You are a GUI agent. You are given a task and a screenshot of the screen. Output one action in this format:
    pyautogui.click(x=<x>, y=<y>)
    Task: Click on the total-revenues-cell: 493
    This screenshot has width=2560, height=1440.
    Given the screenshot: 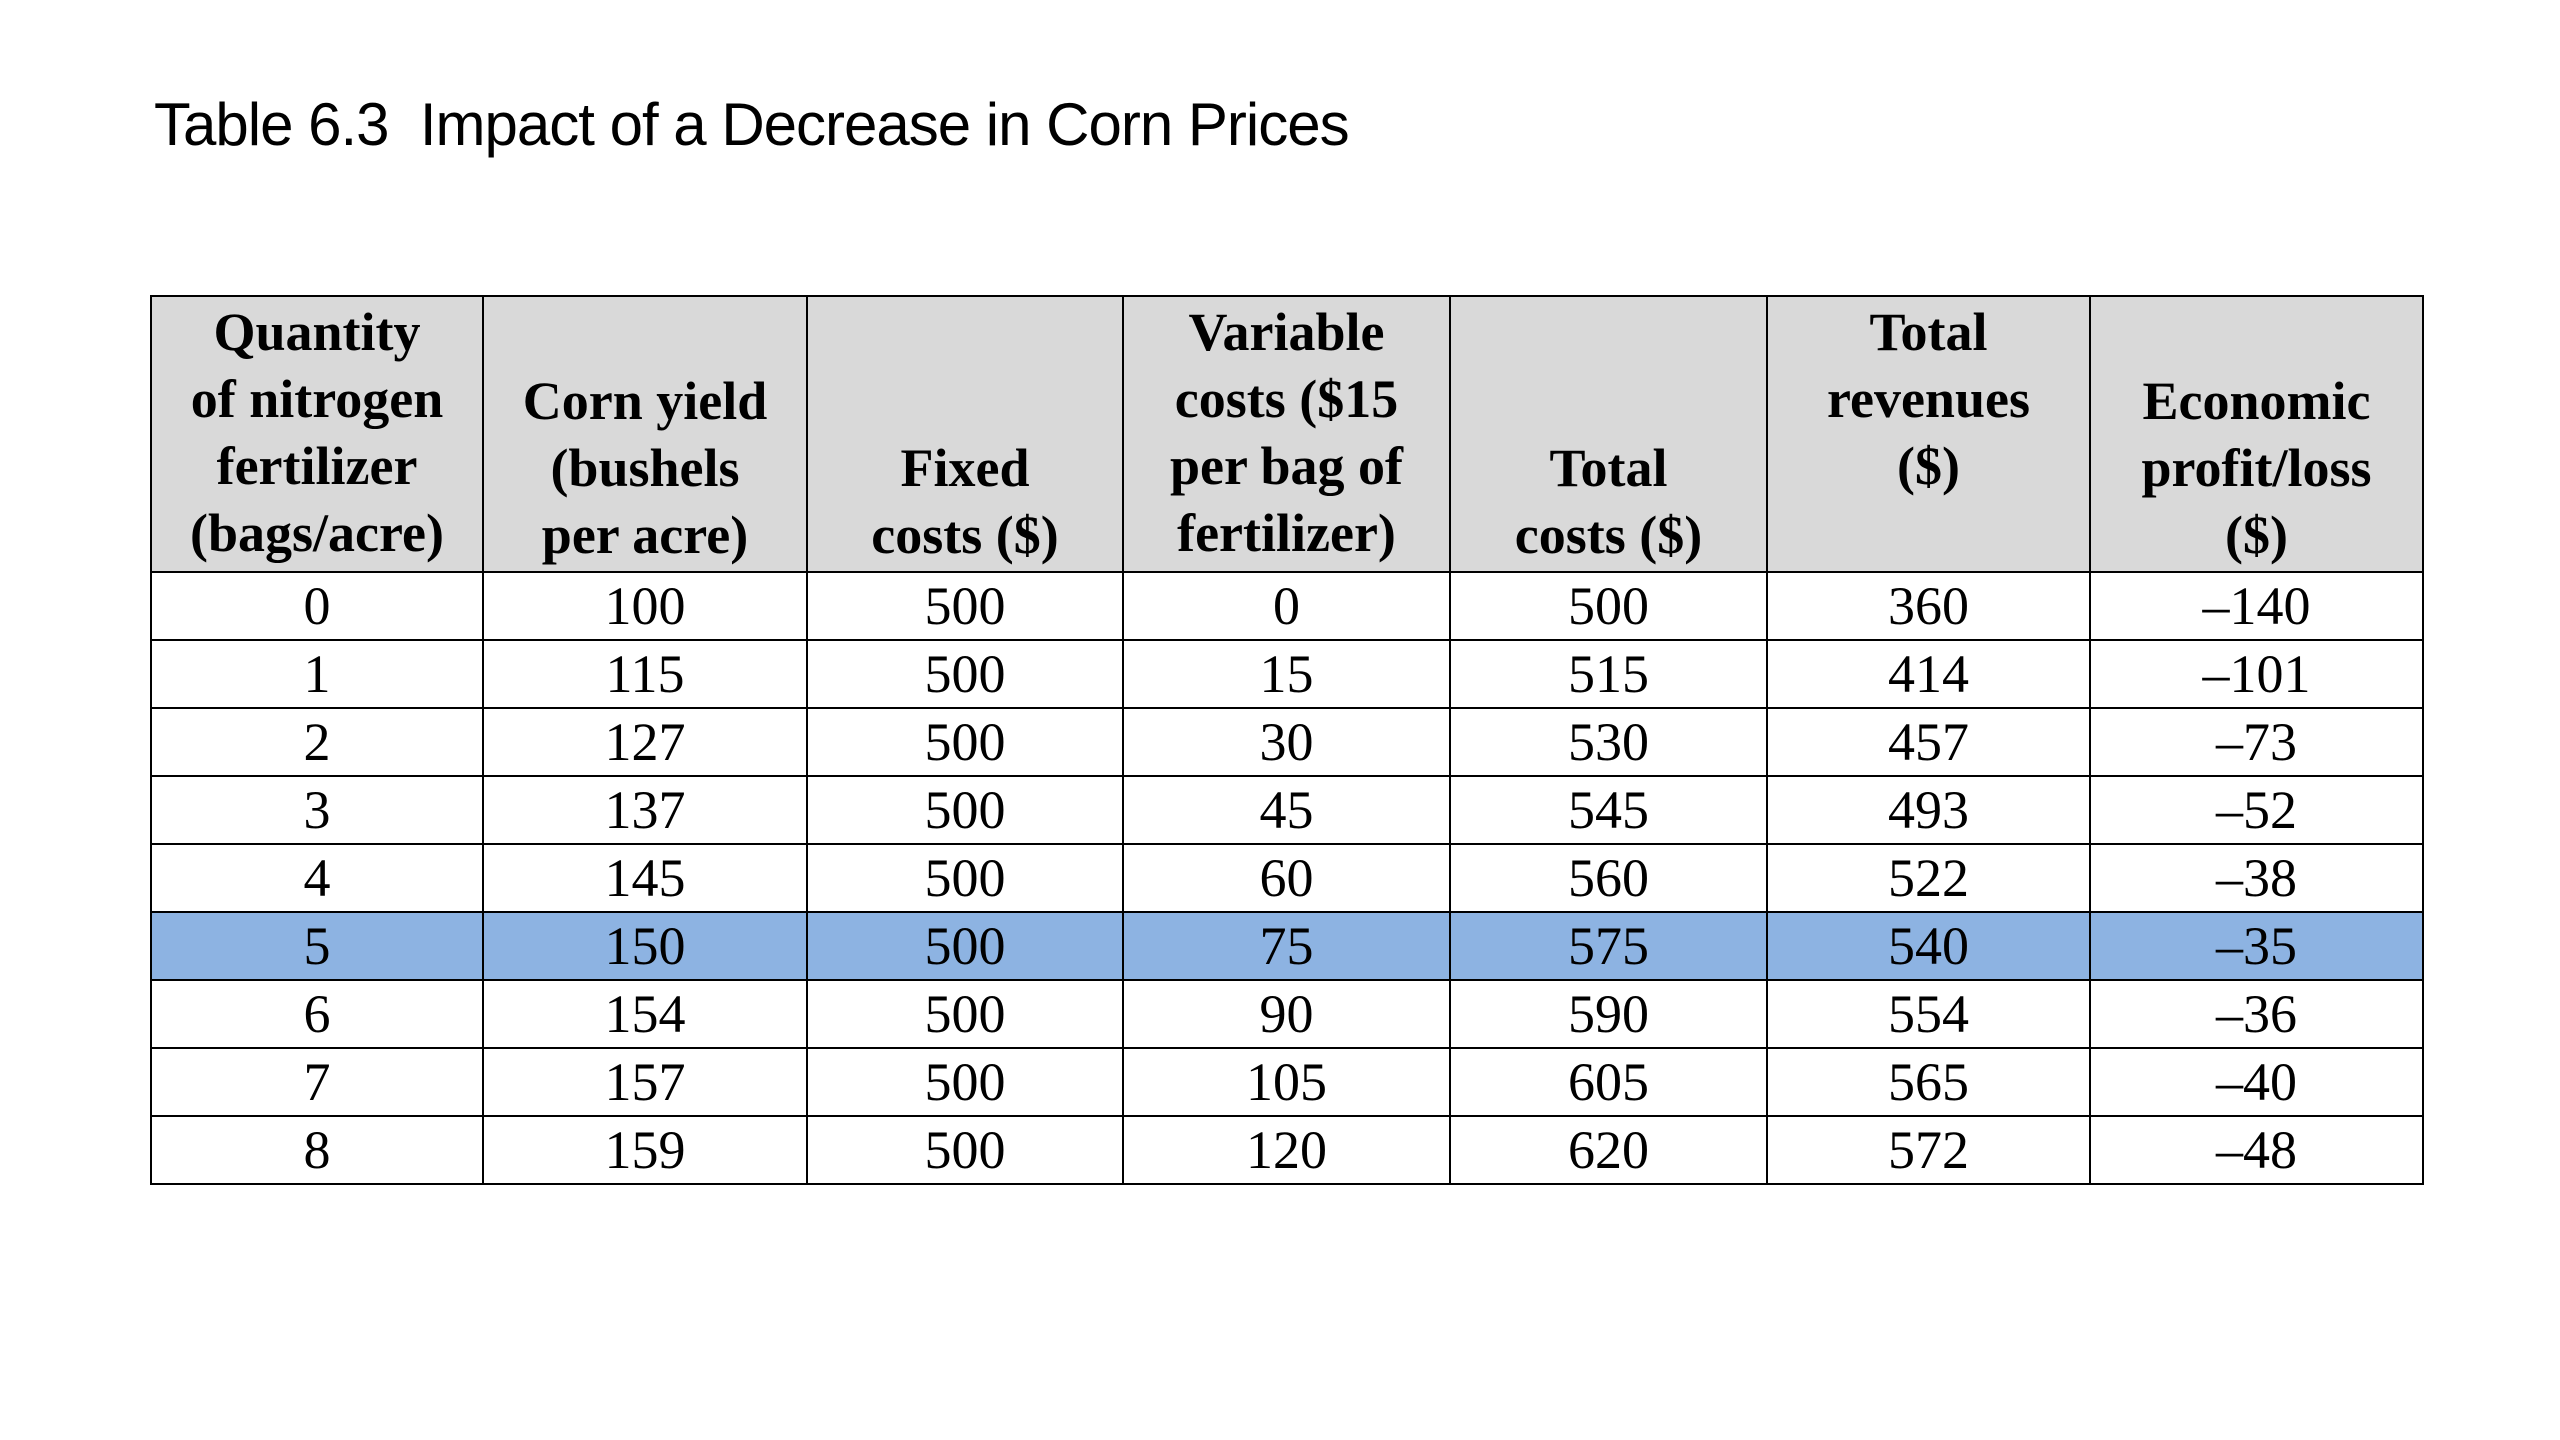 What is the action you would take?
    pyautogui.click(x=1928, y=810)
    